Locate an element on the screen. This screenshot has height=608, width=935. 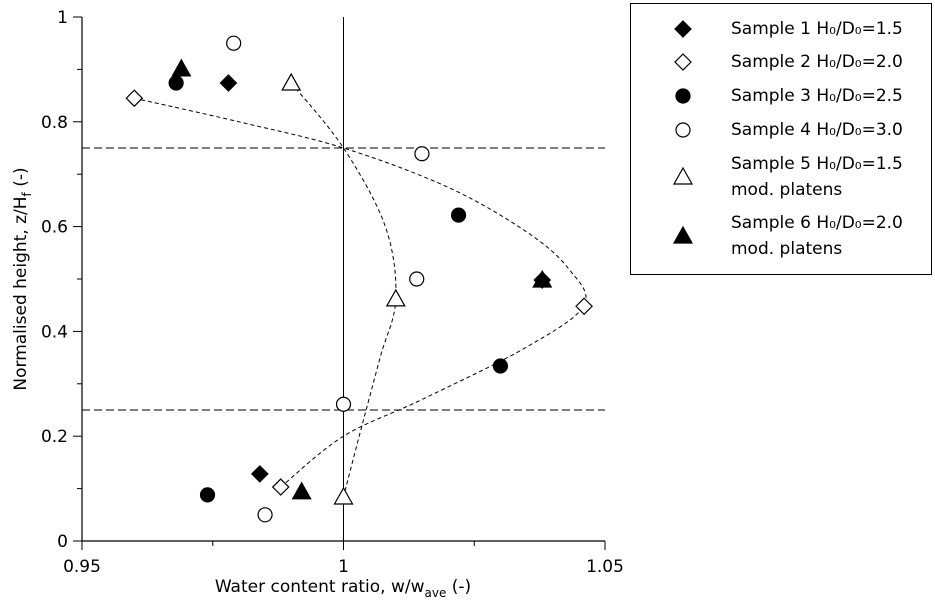
legend-item: Sample 5 H₀/D₀=1.5 mod. platens is located at coordinates (781, 177).